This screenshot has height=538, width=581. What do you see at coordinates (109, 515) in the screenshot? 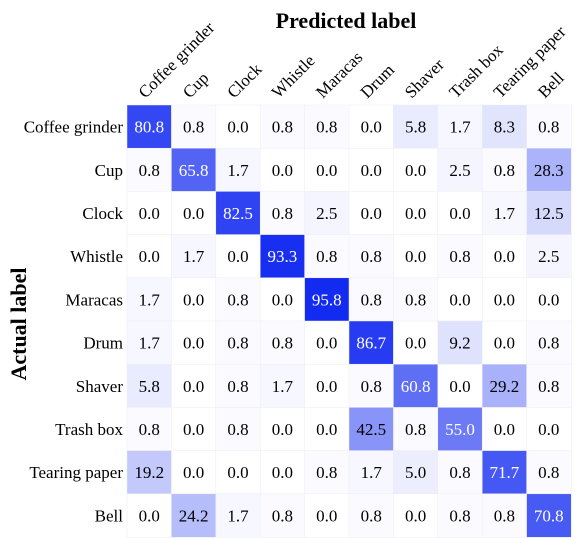
I see `row-tick-label: Bell` at bounding box center [109, 515].